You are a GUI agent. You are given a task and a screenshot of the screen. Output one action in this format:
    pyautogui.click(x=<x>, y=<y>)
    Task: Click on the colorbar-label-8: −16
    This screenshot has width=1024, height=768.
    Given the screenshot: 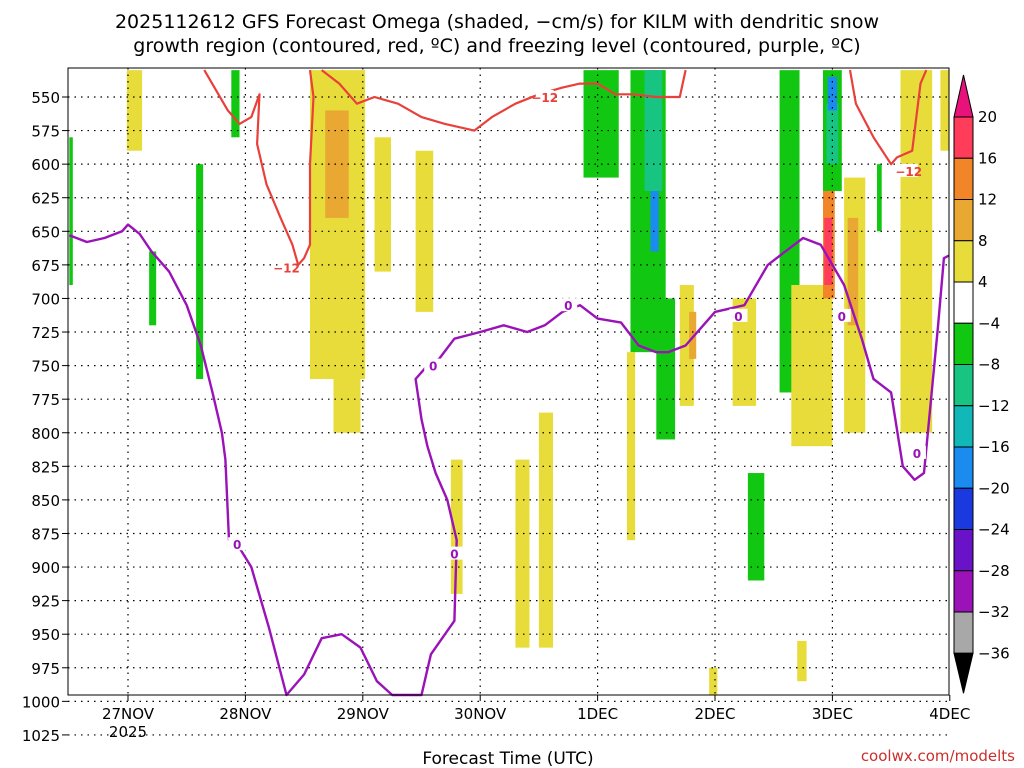 What is the action you would take?
    pyautogui.click(x=994, y=447)
    